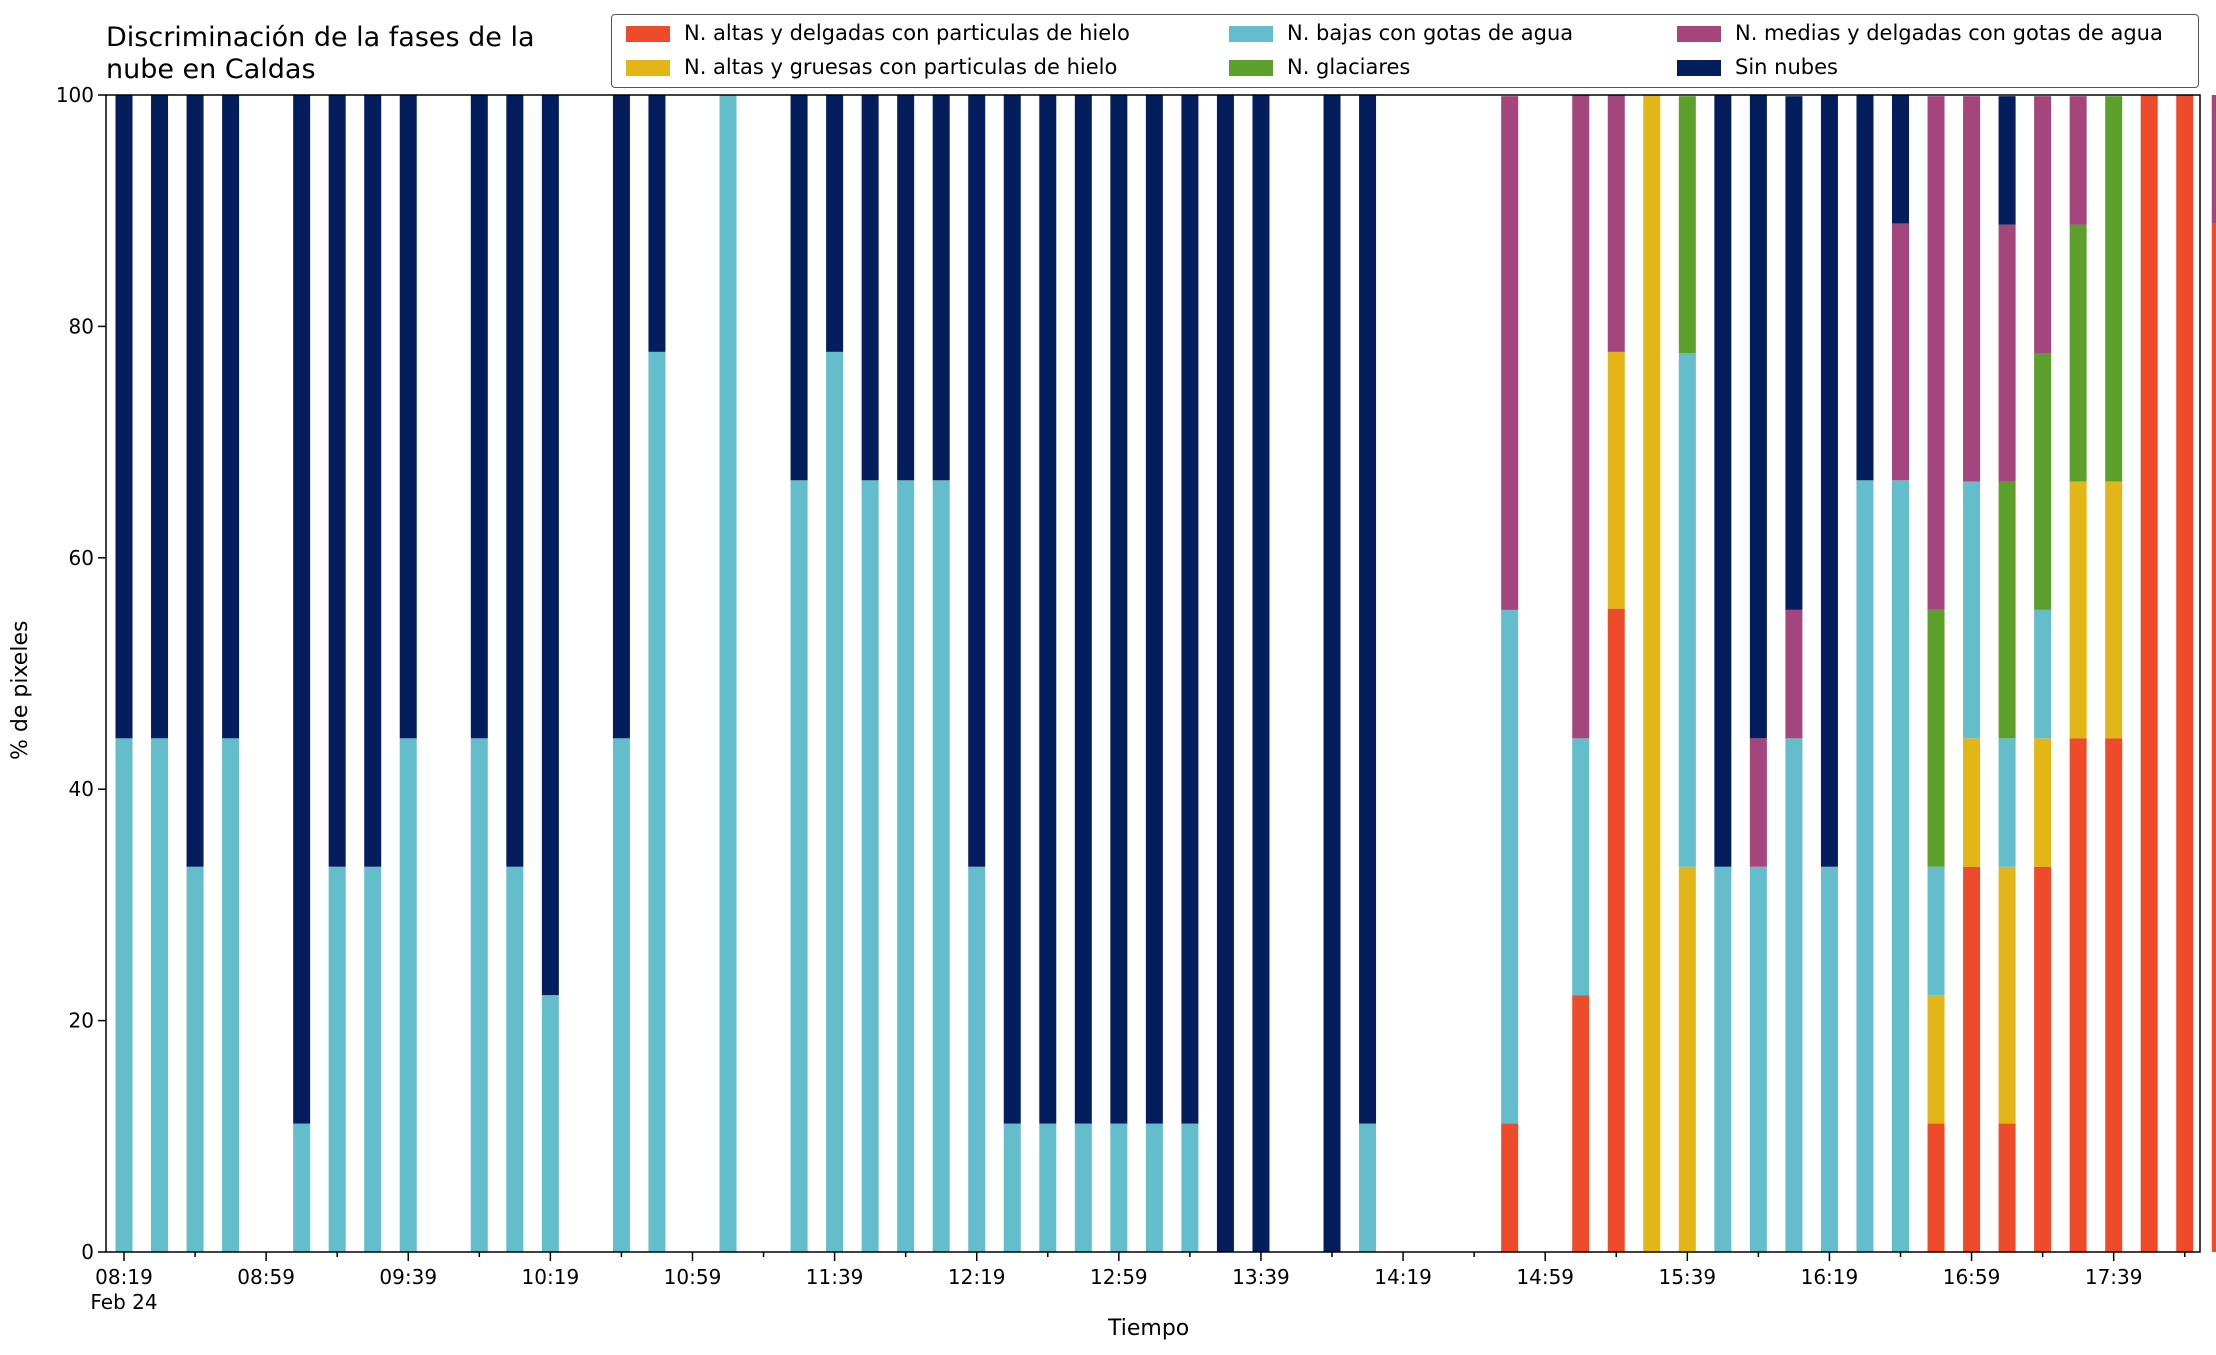 This screenshot has height=1355, width=2216. Describe the element at coordinates (81, 1021) in the screenshot. I see `y-tick-label: 20` at that location.